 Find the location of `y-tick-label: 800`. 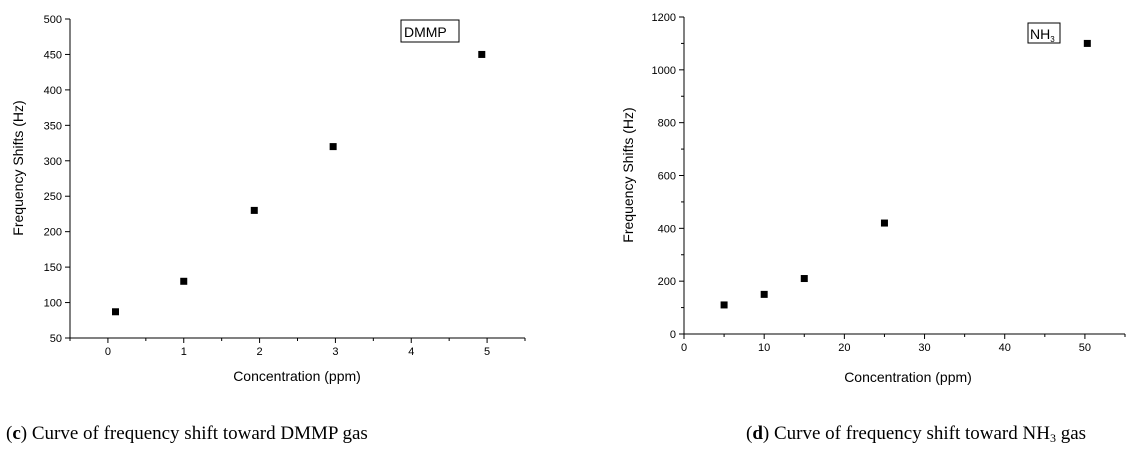

y-tick-label: 800 is located at coordinates (667, 124).